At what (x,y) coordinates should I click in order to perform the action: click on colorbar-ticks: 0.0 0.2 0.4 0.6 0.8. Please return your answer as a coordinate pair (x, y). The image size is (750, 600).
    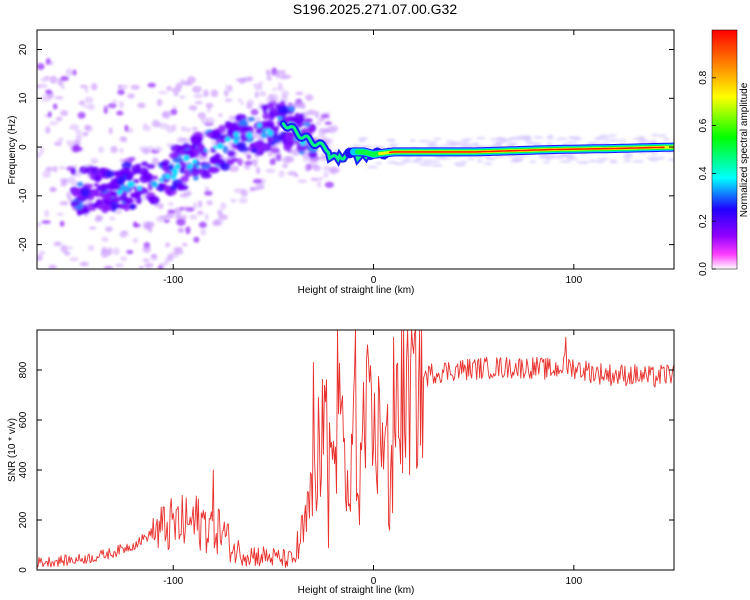
    Looking at the image, I should click on (707, 173).